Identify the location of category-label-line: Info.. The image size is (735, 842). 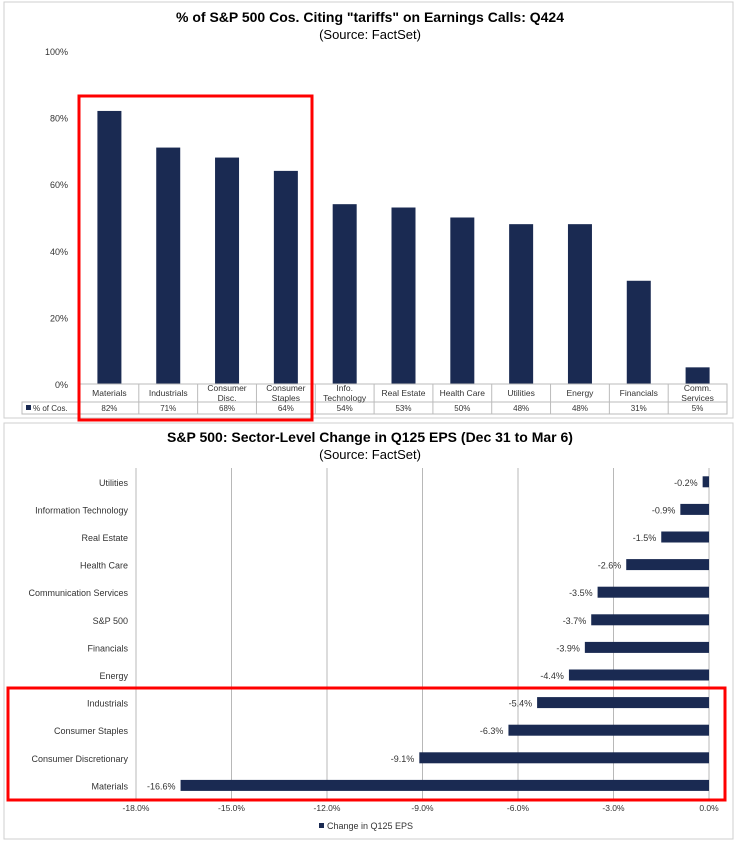
(344, 388).